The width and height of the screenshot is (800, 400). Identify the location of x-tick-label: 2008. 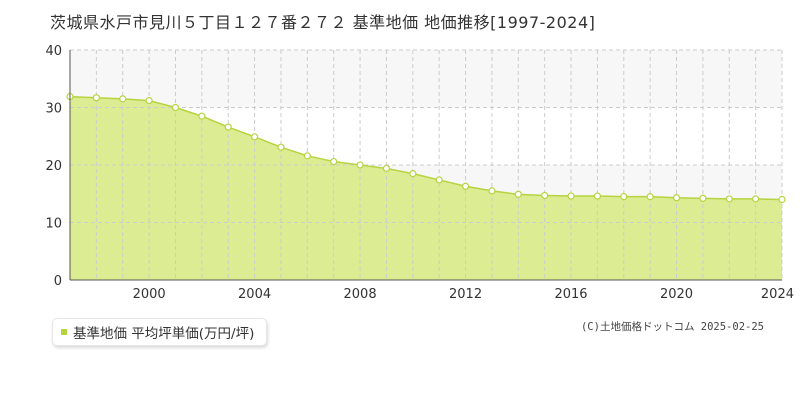
(360, 294).